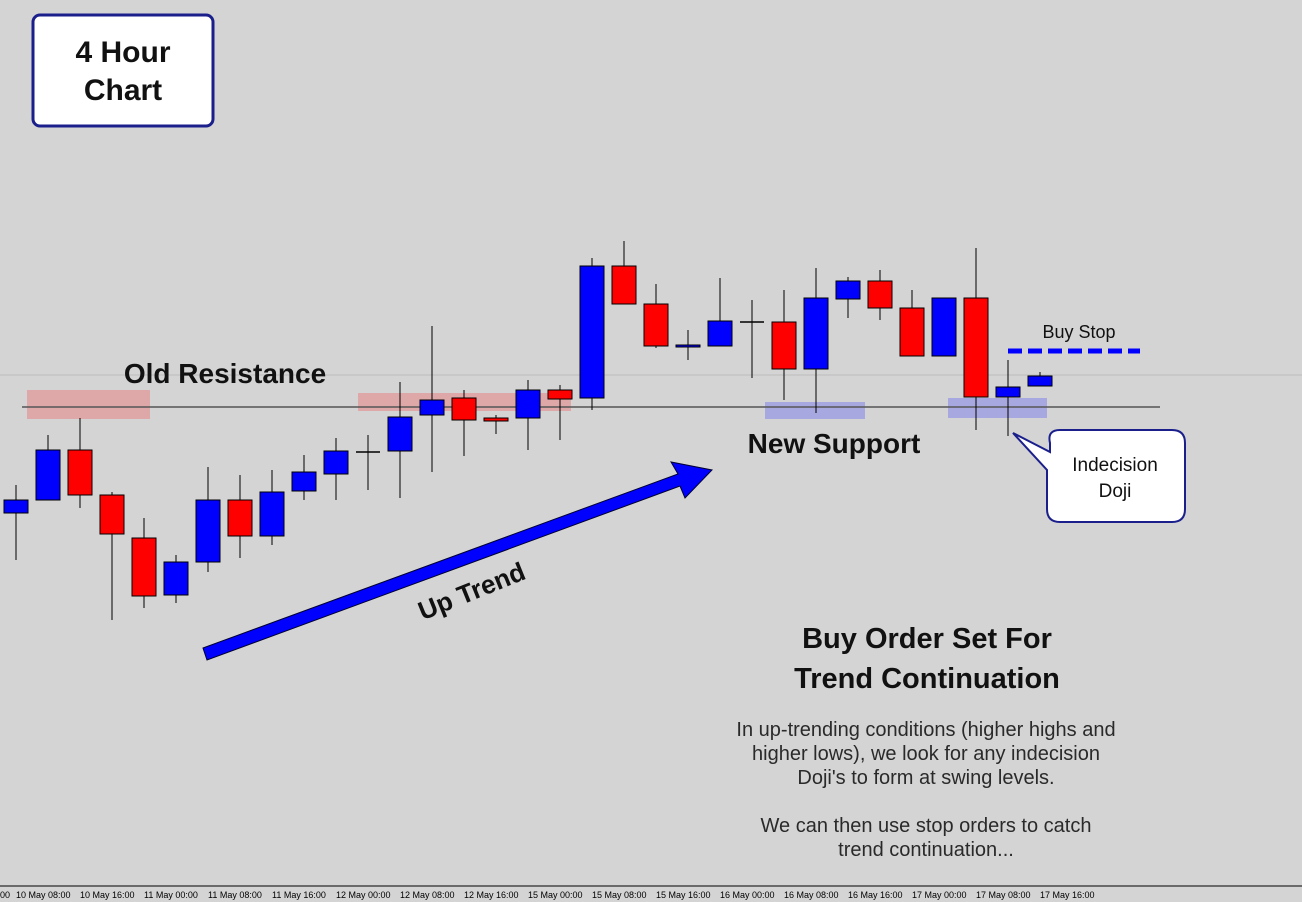 The height and width of the screenshot is (902, 1302). What do you see at coordinates (123, 90) in the screenshot?
I see `title-line: Chart` at bounding box center [123, 90].